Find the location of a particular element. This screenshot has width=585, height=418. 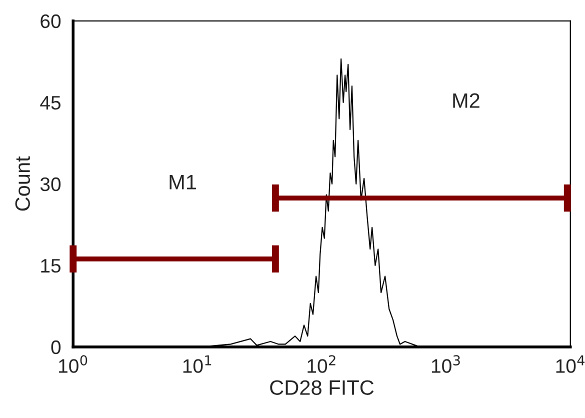

y-tick-label: 45 is located at coordinates (50, 103).